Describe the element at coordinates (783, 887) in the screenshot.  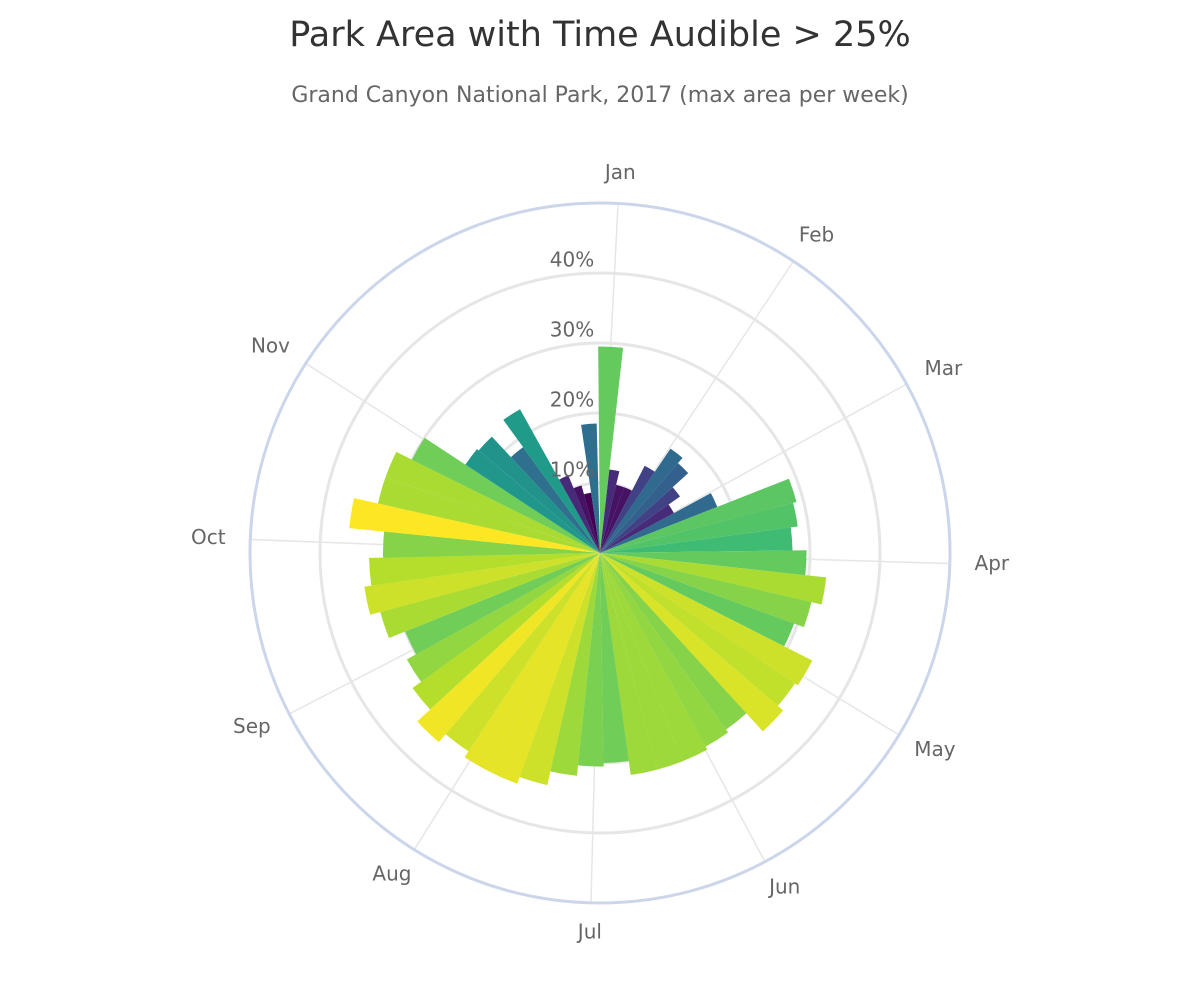
I see `x-tick-label: Jun` at that location.